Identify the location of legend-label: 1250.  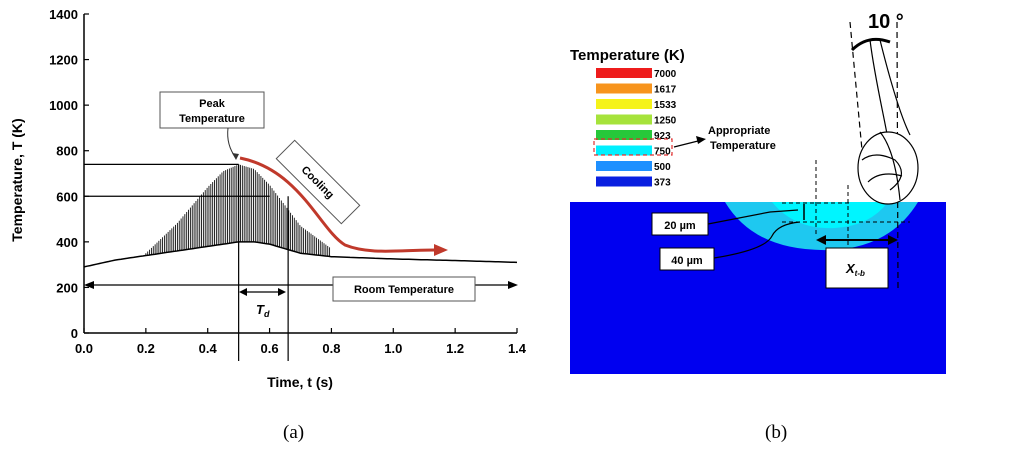
(665, 121).